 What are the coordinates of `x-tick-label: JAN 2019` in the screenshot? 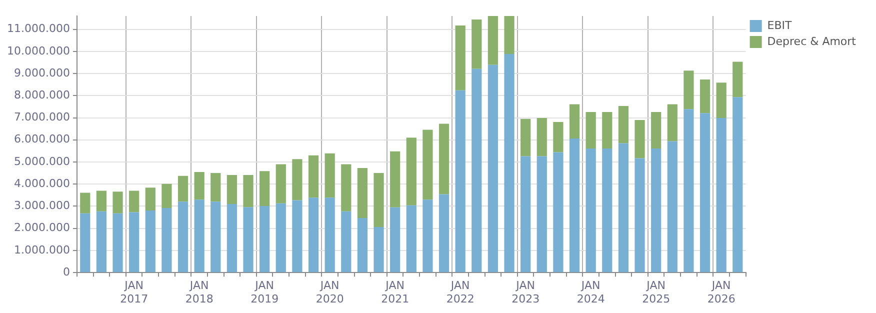 It's located at (264, 292).